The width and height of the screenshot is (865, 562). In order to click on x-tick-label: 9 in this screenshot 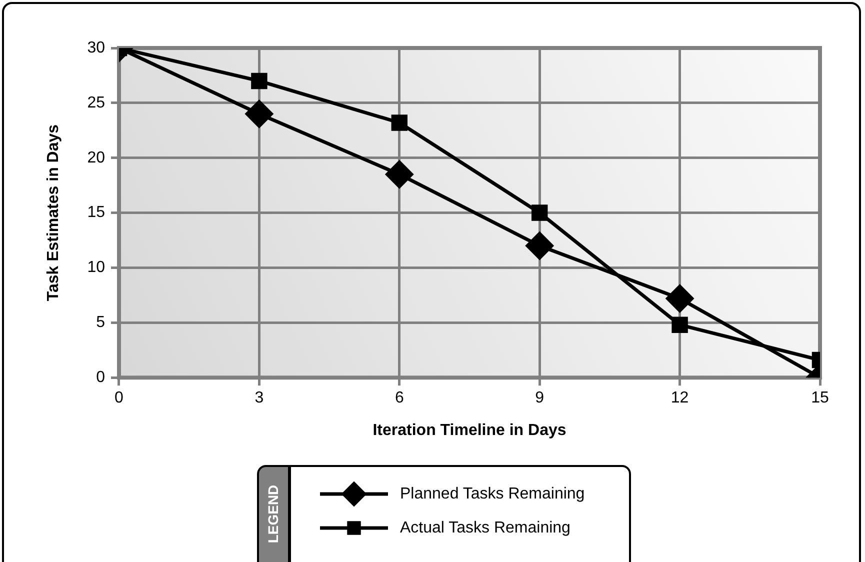, I will do `click(539, 398)`.